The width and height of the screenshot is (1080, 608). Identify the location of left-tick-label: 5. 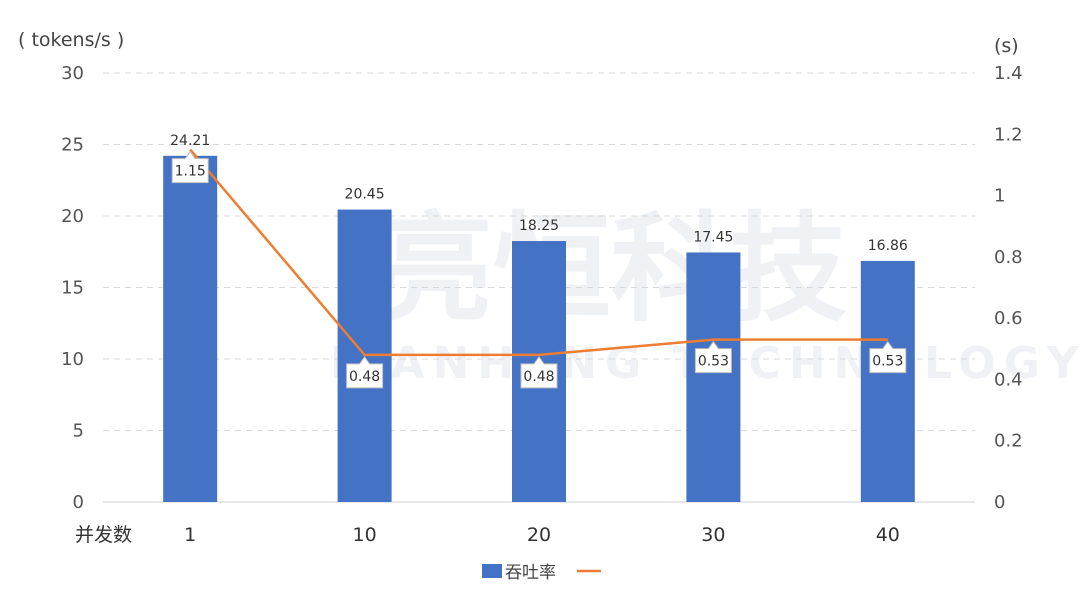
(78, 431).